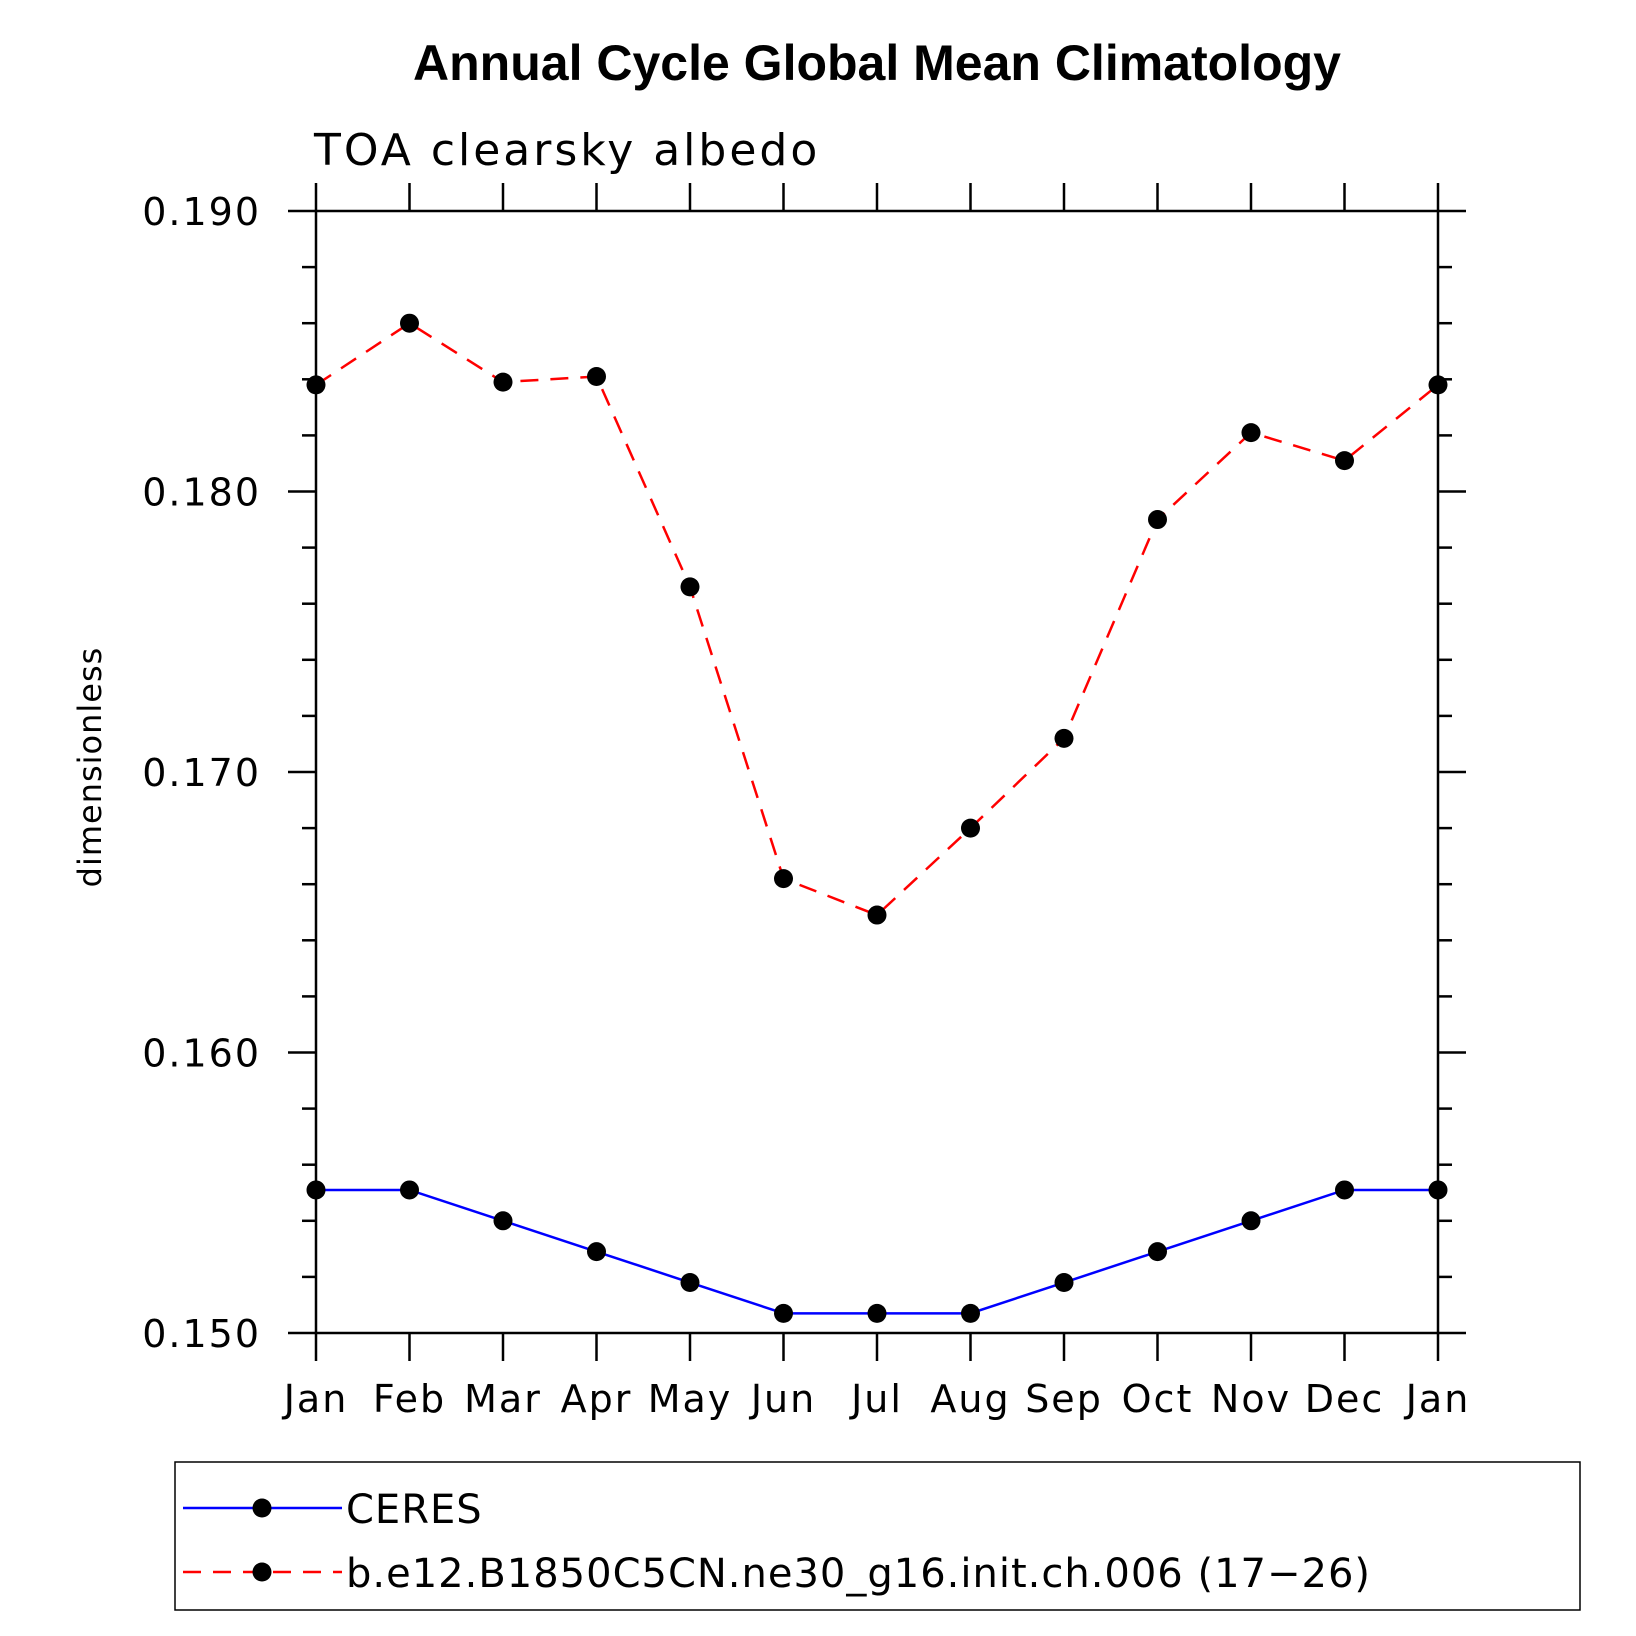 The width and height of the screenshot is (1636, 1636). I want to click on x-tick-label: Sep, so click(1064, 1399).